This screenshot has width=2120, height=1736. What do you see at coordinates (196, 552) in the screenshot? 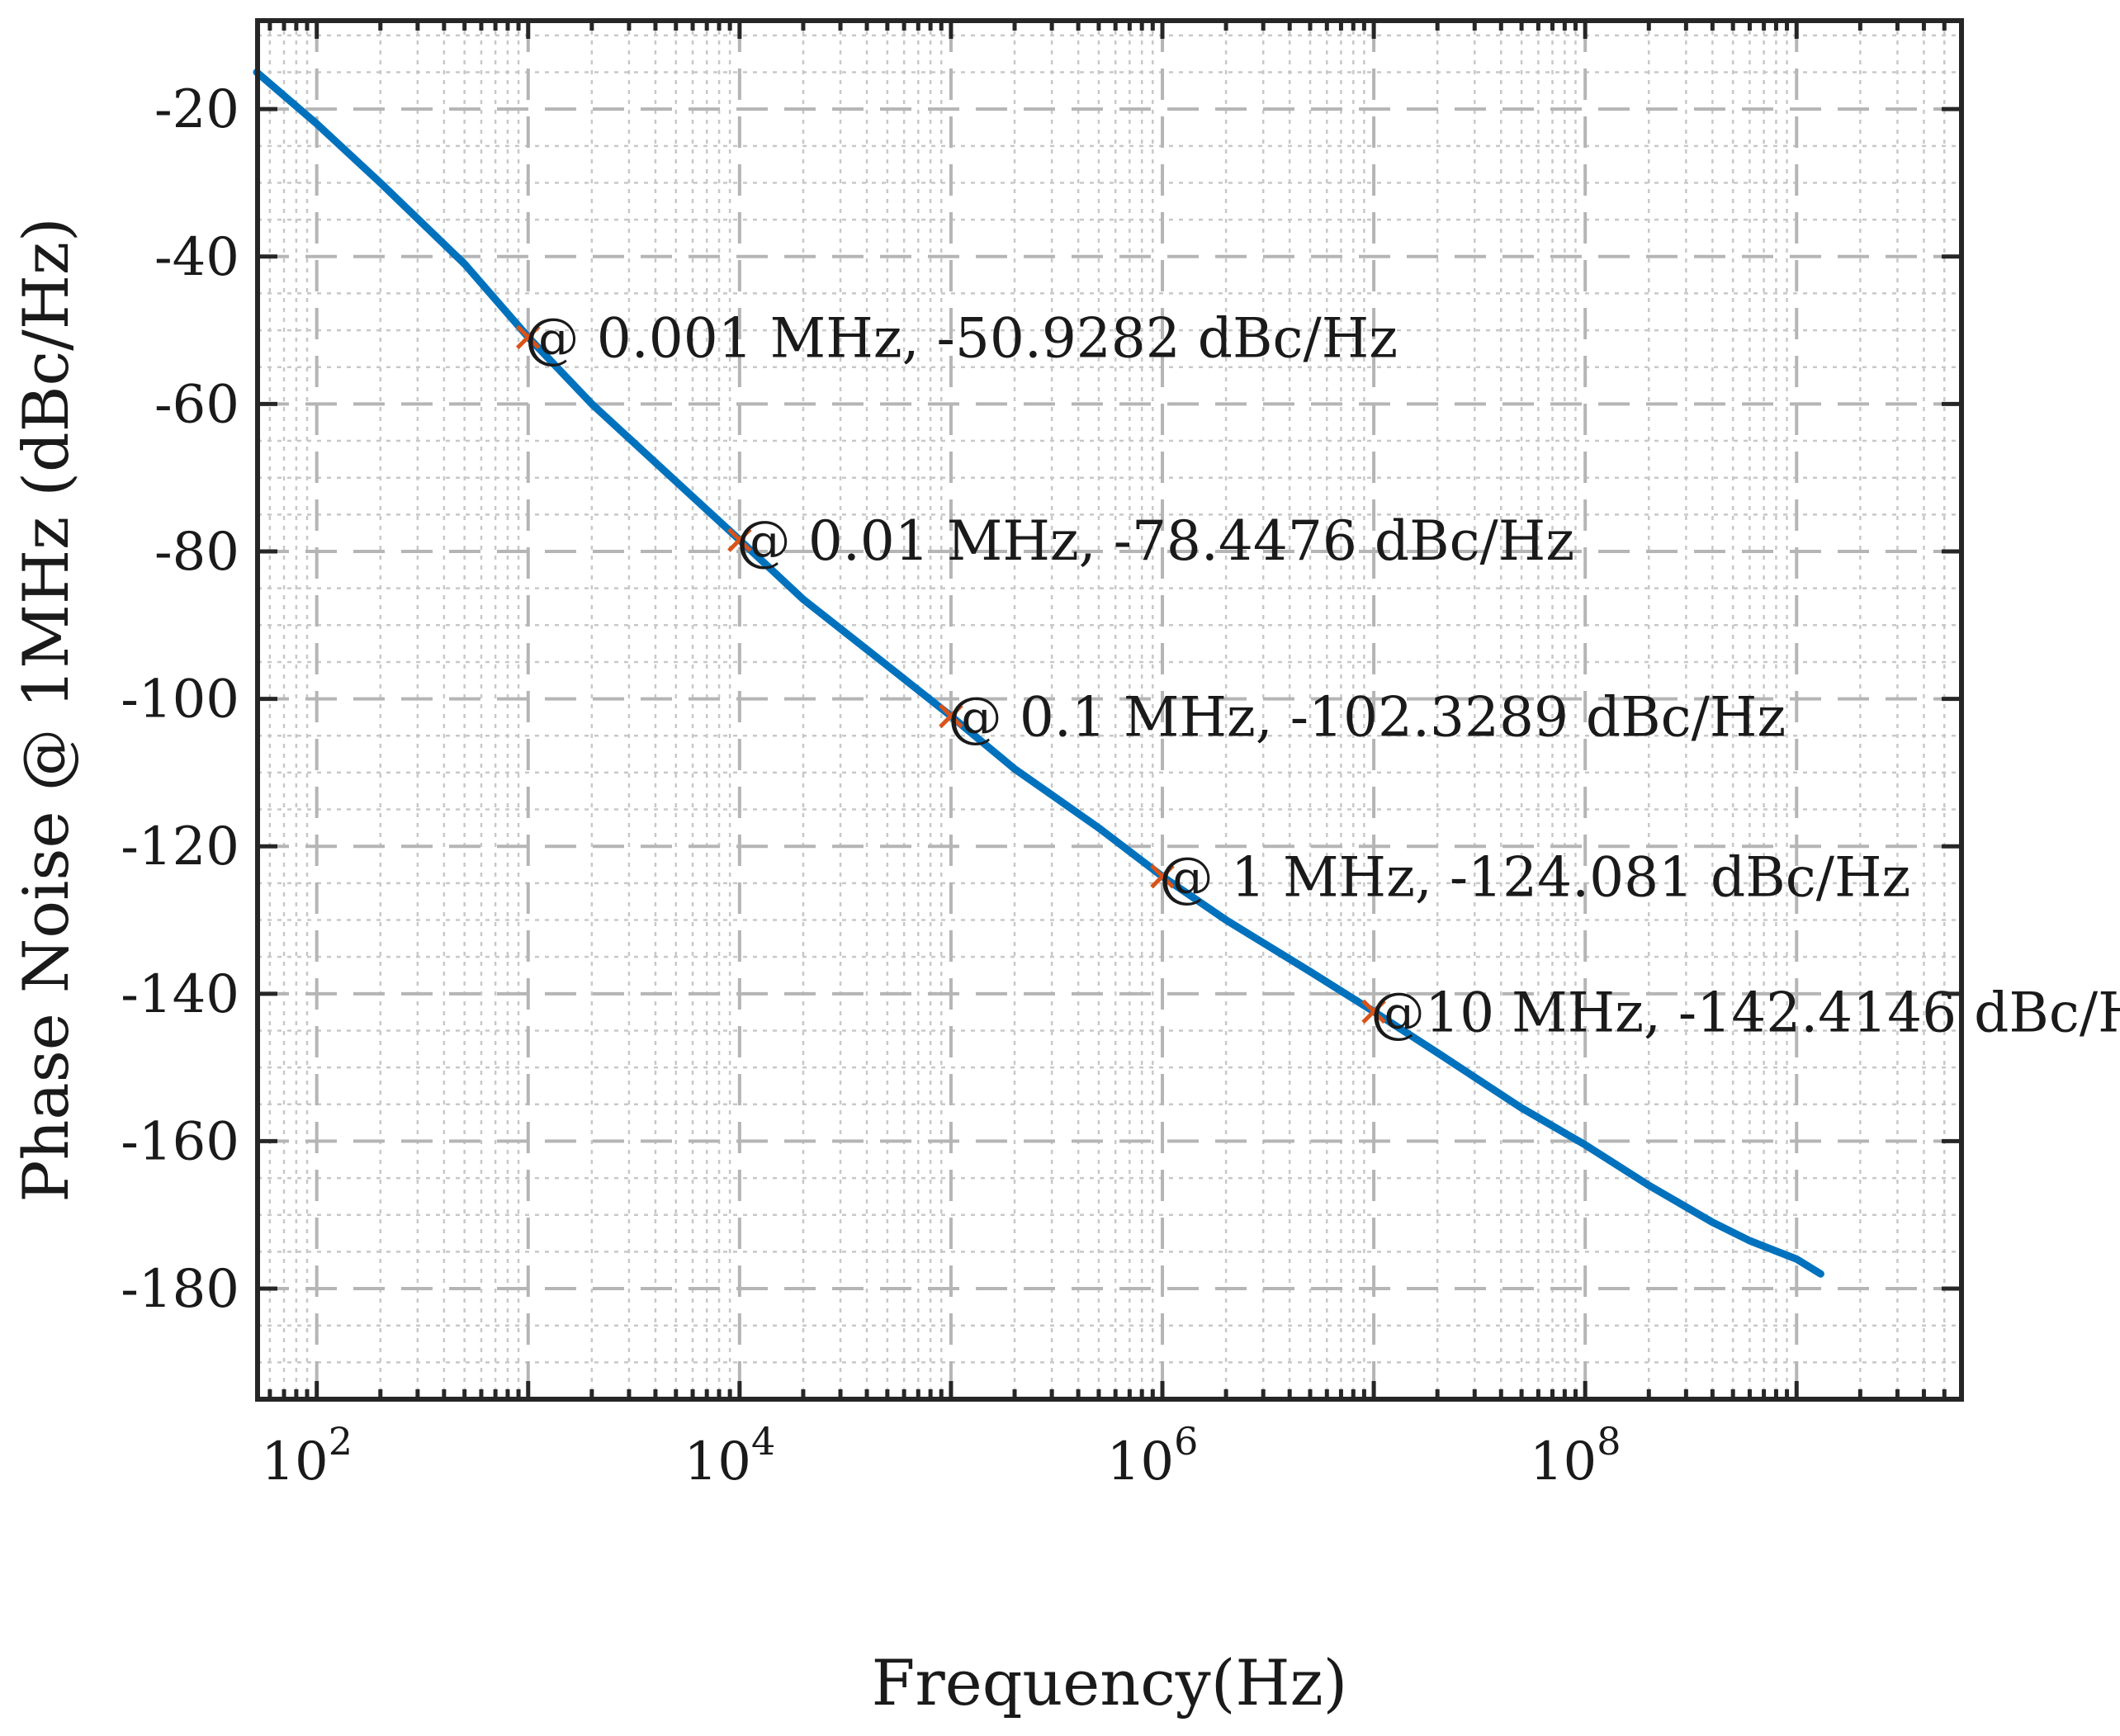
I see `y-tick-label: -80` at bounding box center [196, 552].